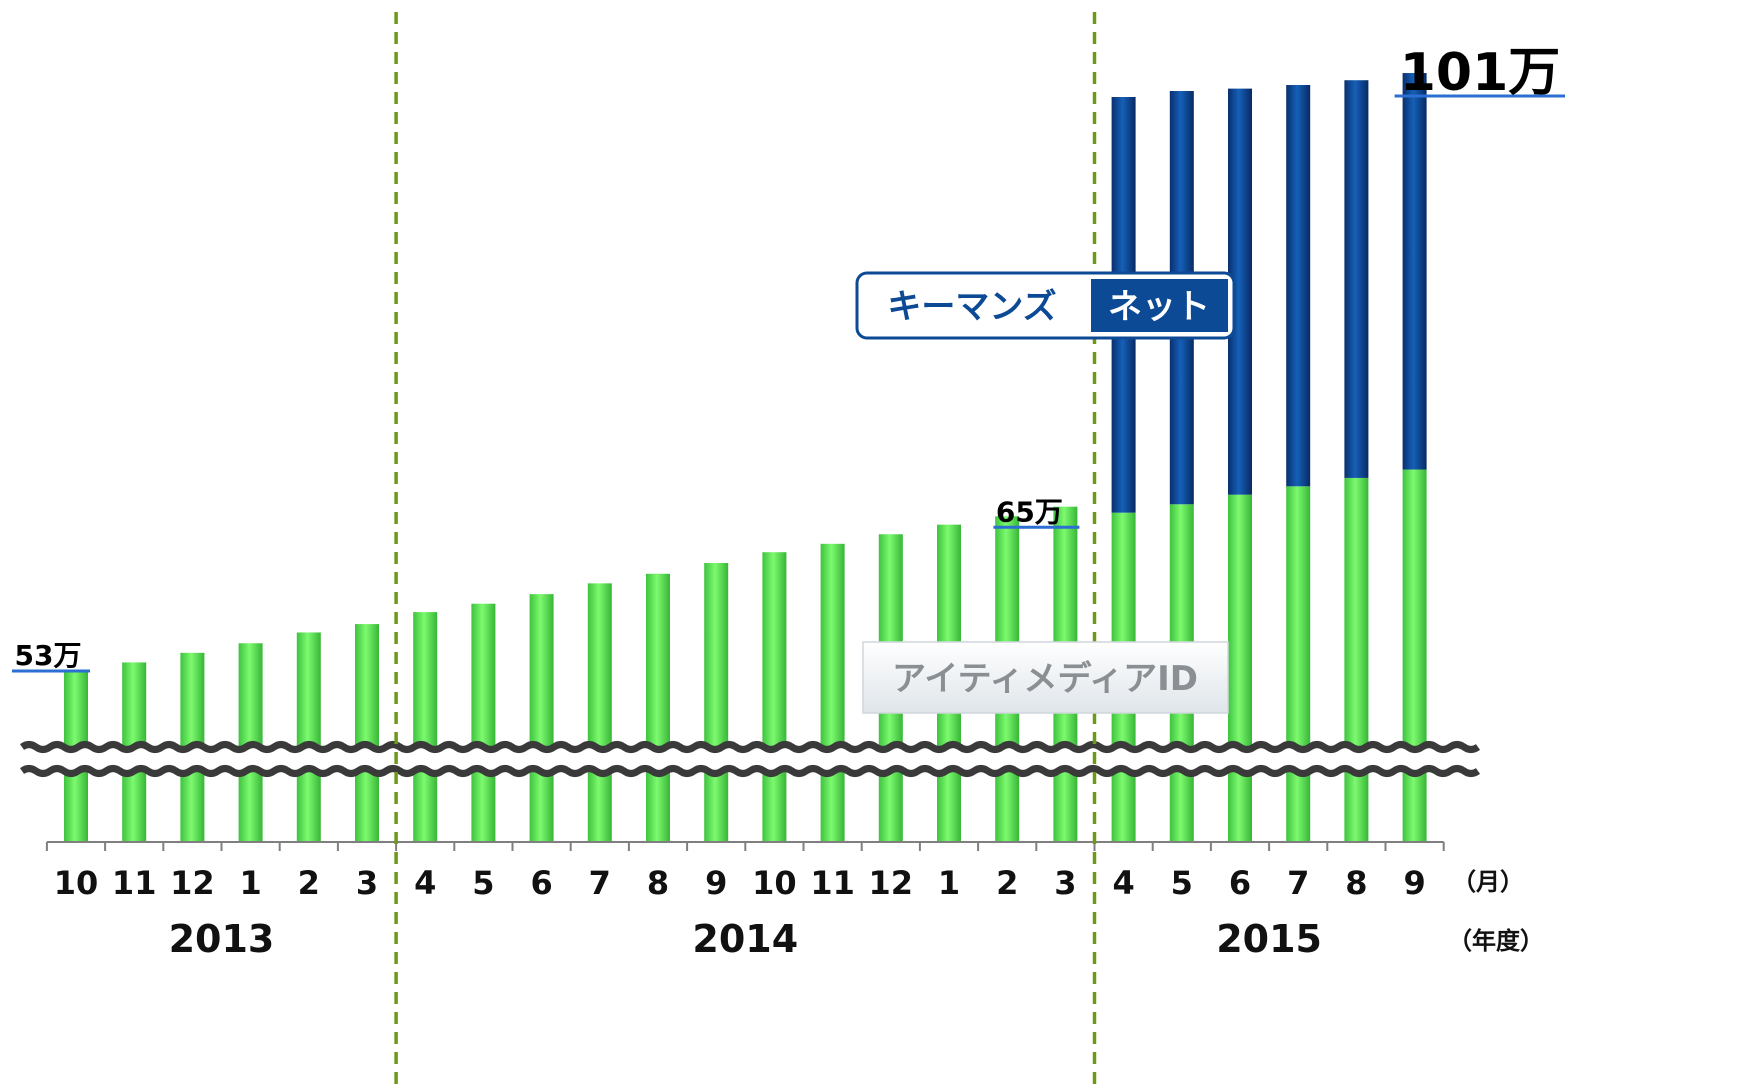 Image resolution: width=1744 pixels, height=1087 pixels. What do you see at coordinates (745, 846) in the screenshot?
I see `x-axis` at bounding box center [745, 846].